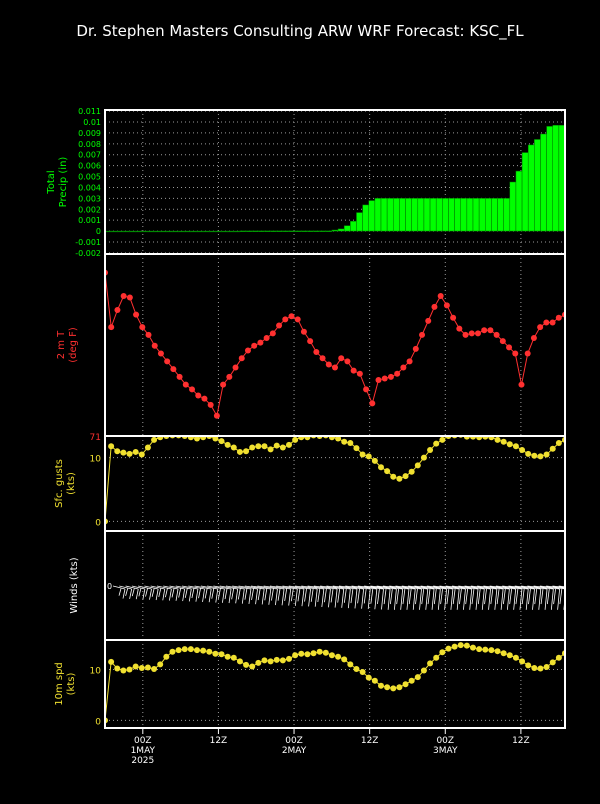 The height and width of the screenshot is (804, 600). Describe the element at coordinates (335, 585) in the screenshot. I see `panel-frame` at that location.